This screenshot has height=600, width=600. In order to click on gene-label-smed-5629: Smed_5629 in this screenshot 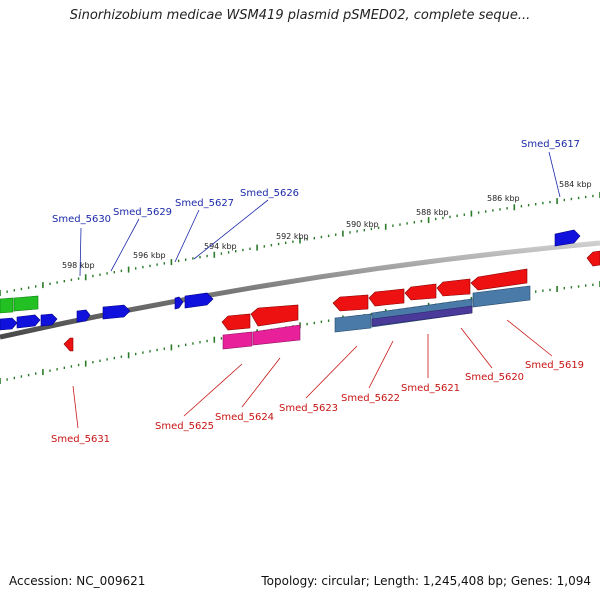, I will do `click(142, 212)`.